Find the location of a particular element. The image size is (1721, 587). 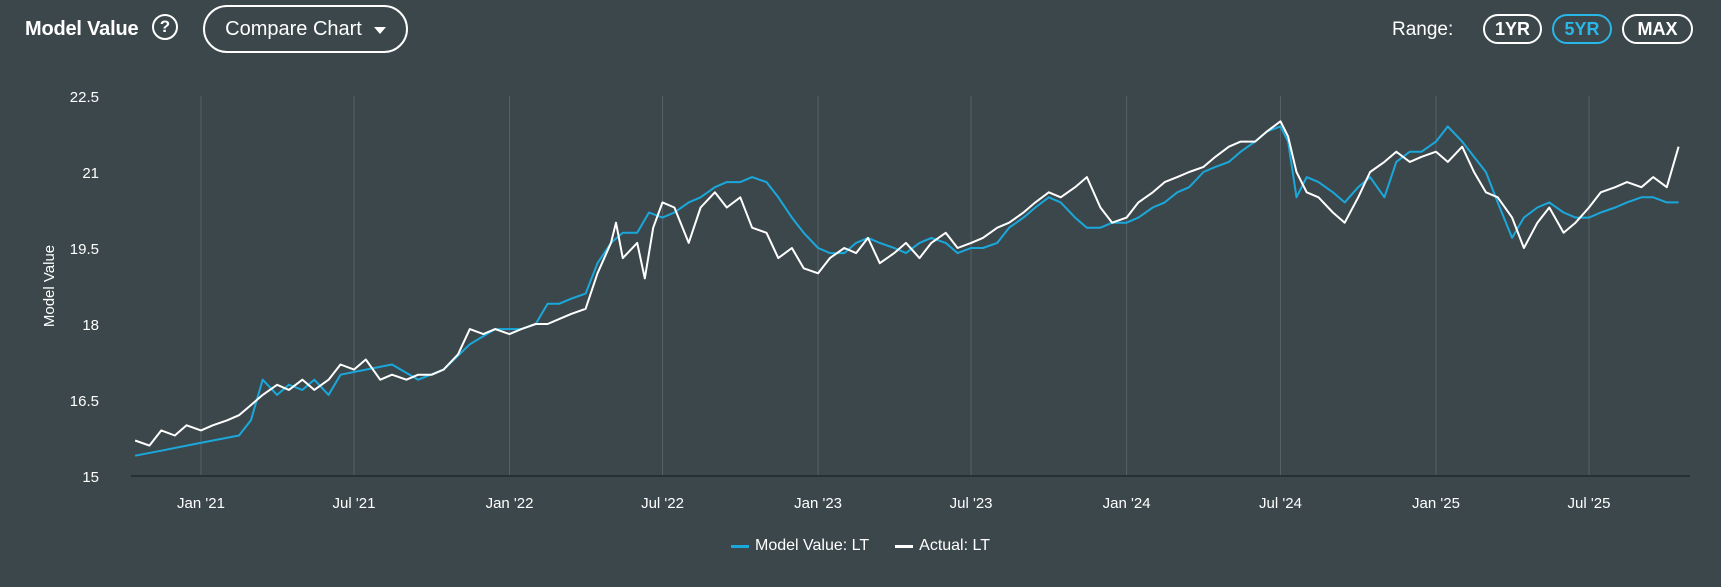

caret-down-icon is located at coordinates (379, 30).